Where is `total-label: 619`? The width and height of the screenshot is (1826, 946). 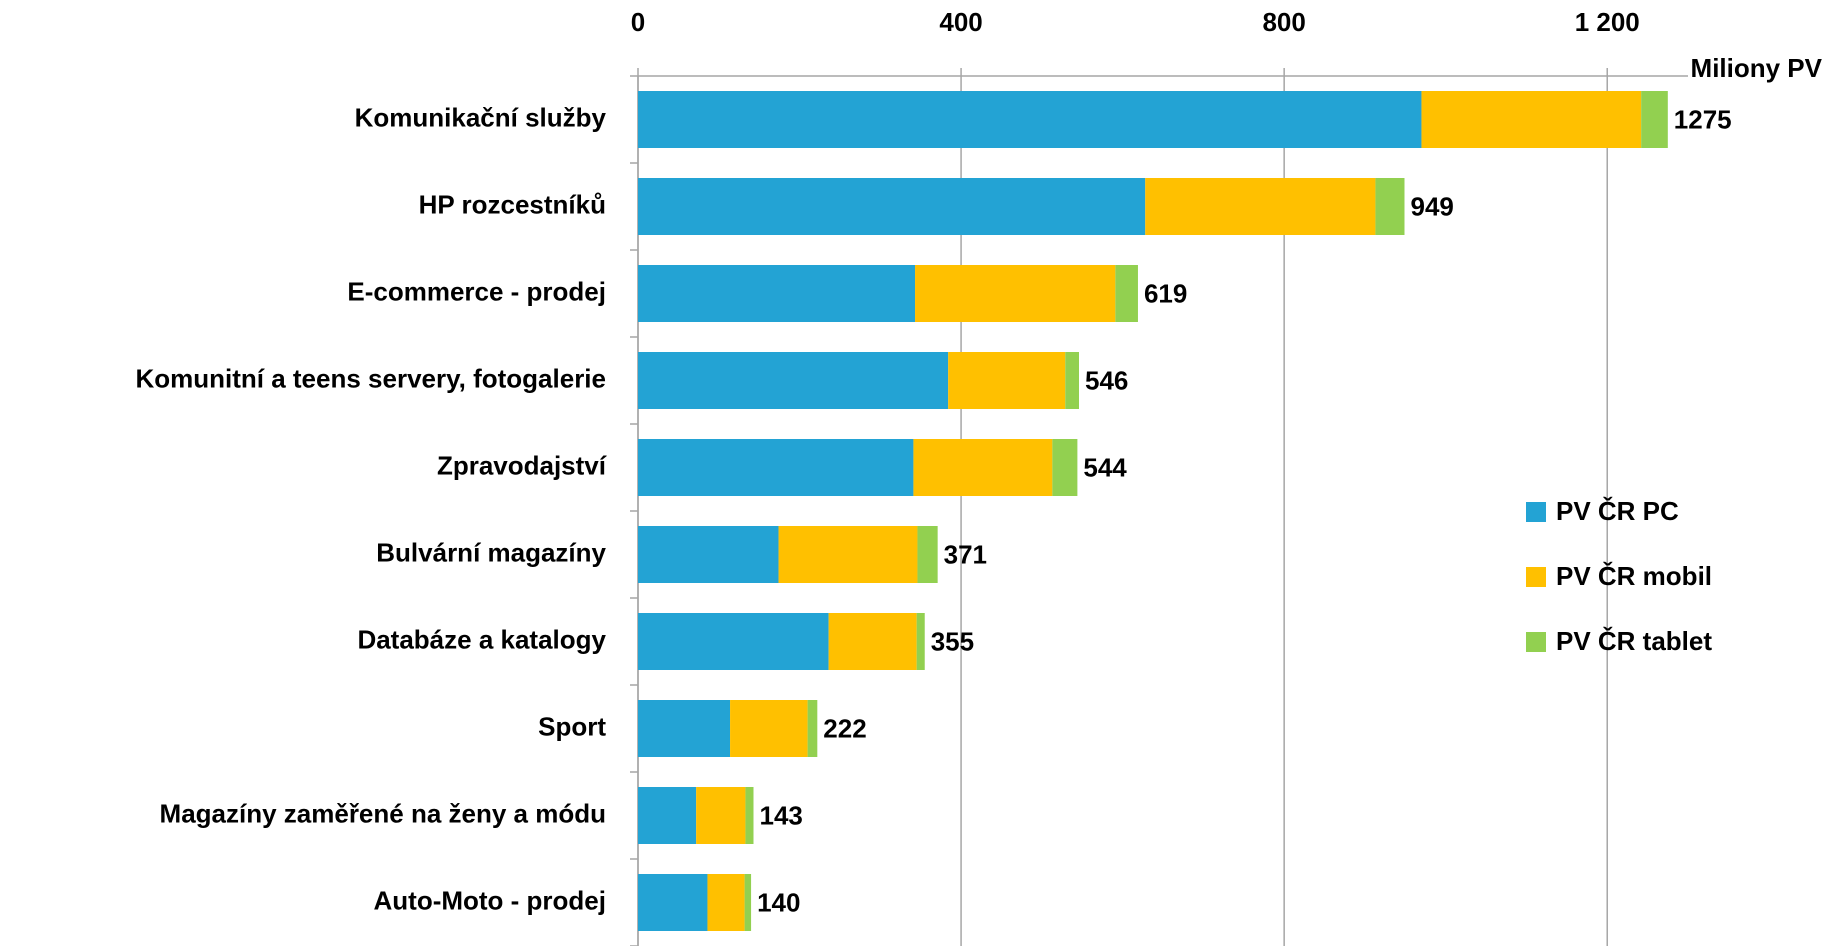
total-label: 619 is located at coordinates (1165, 293).